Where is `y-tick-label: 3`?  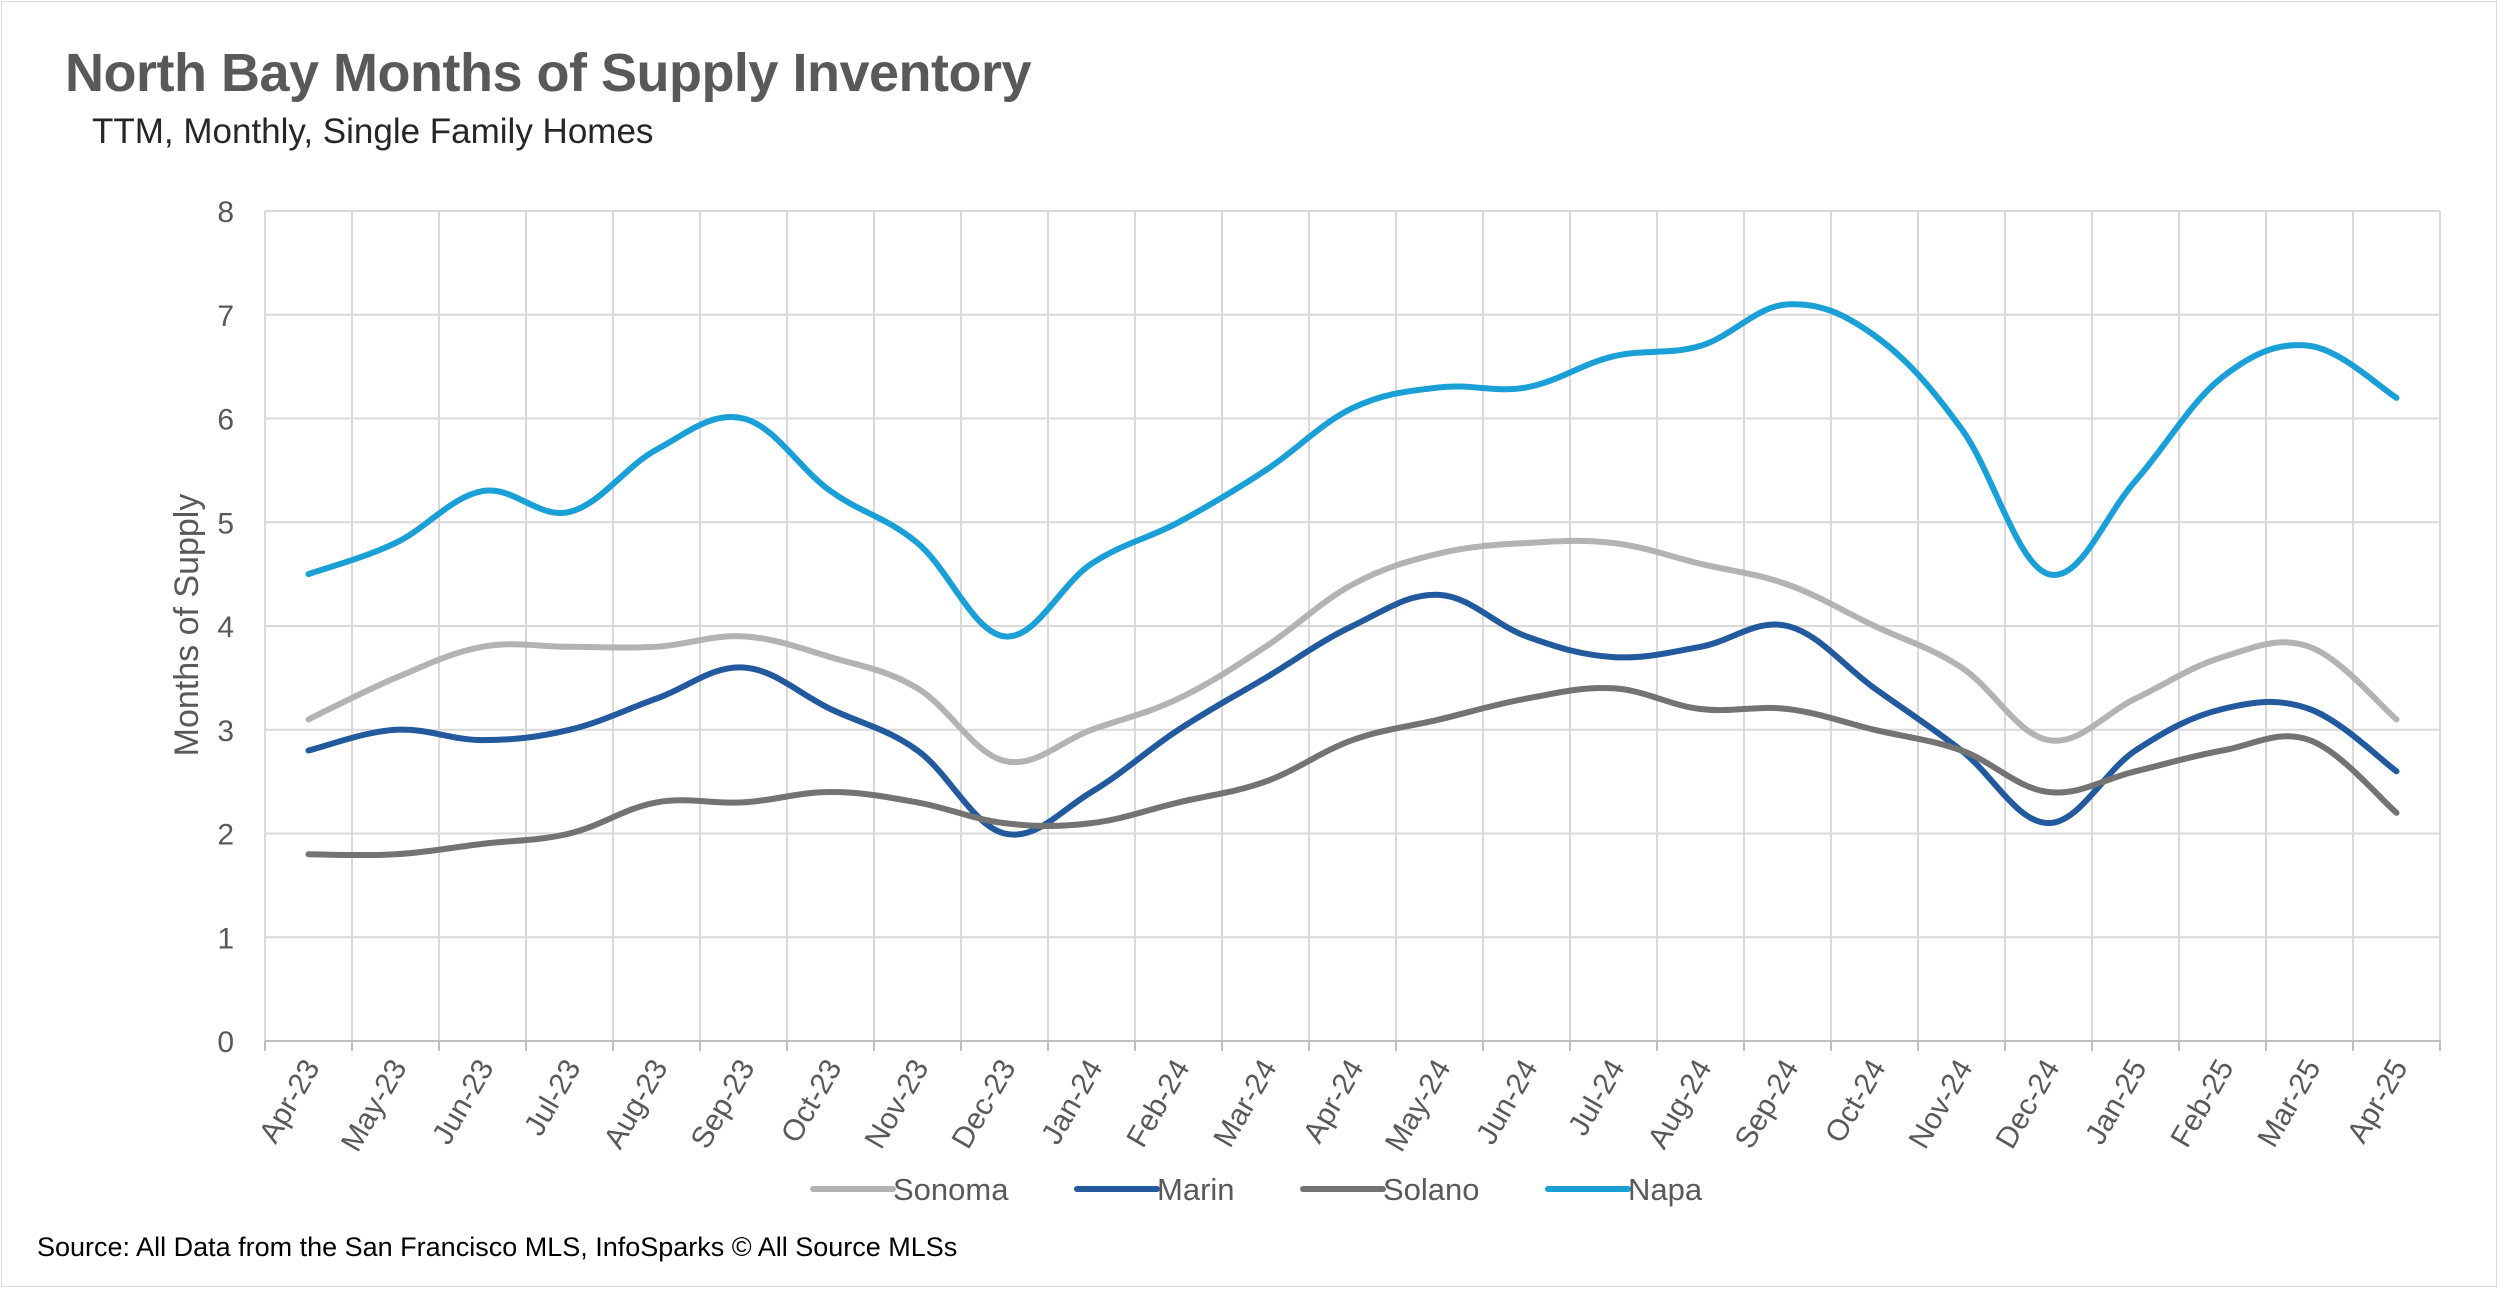
y-tick-label: 3 is located at coordinates (225, 731).